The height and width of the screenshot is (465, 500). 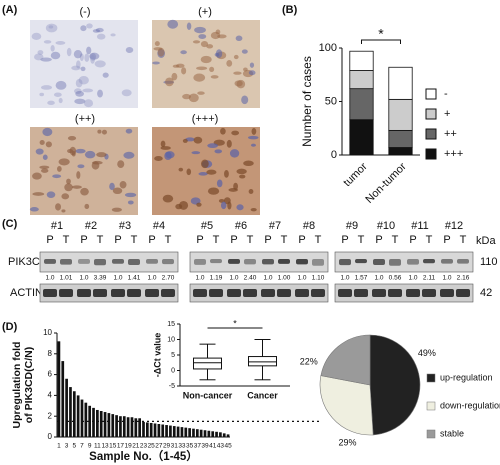 What do you see at coordinates (82, 446) in the screenshot?
I see `x-tick-label: 7` at bounding box center [82, 446].